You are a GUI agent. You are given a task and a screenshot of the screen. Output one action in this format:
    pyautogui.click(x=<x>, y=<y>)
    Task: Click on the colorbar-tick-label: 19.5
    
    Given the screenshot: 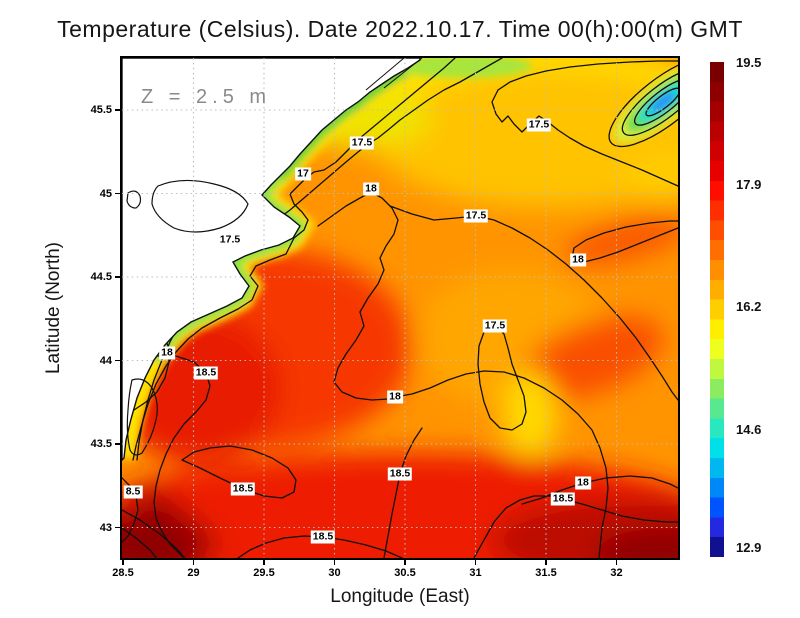 What is the action you would take?
    pyautogui.click(x=749, y=62)
    